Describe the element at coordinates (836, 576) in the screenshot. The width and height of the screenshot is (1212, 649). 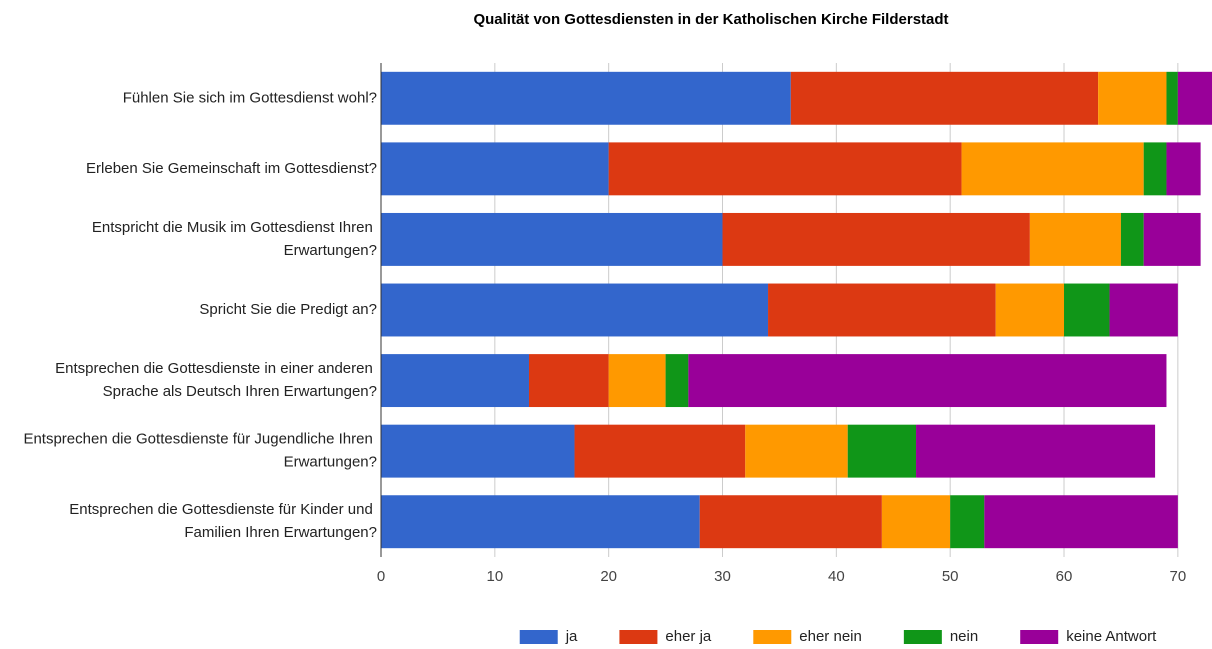
I see `x-tick-label: 40` at that location.